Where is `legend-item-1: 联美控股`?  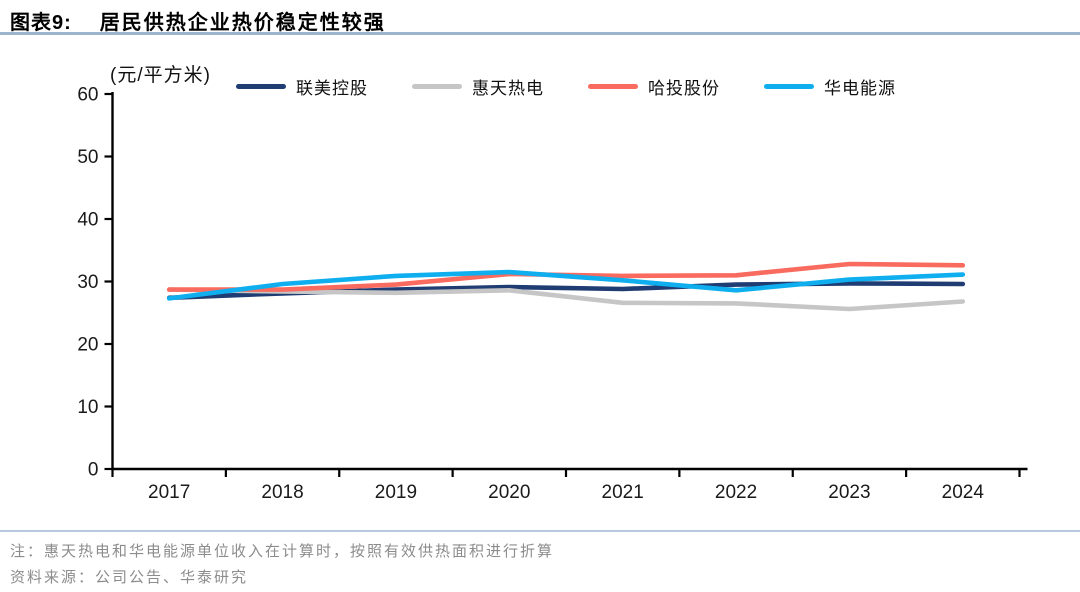
legend-item-1: 联美控股 is located at coordinates (302, 86).